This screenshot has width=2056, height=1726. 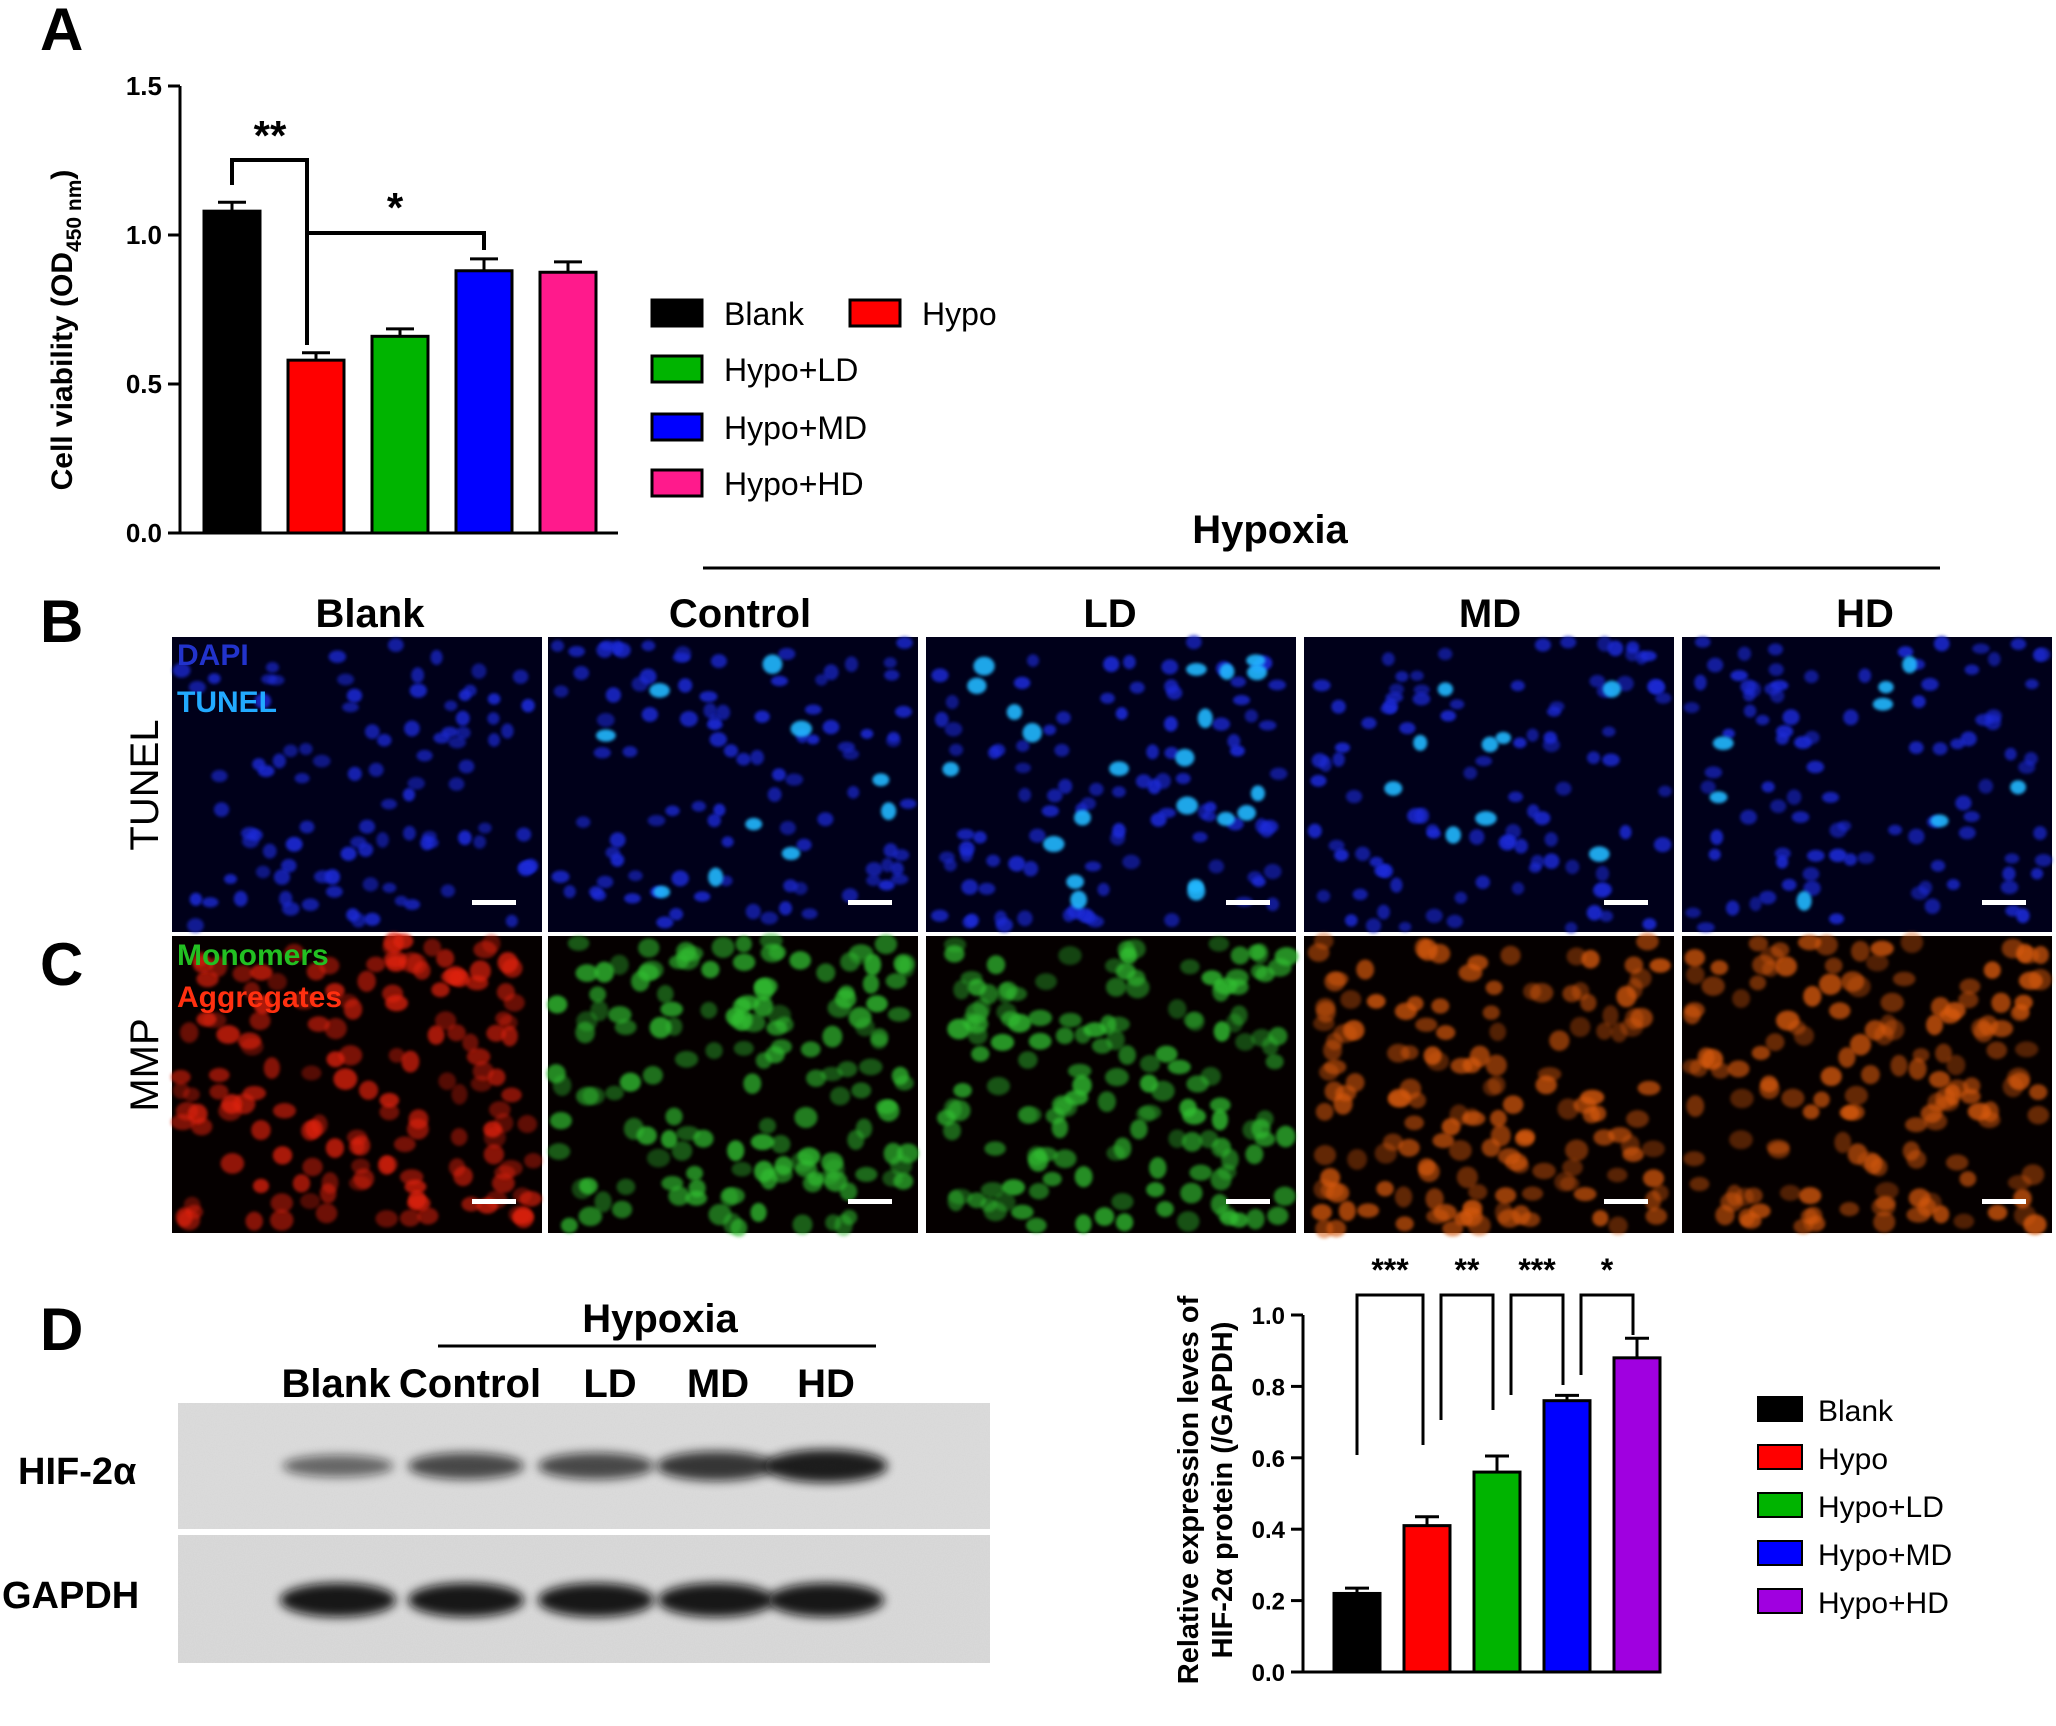 What do you see at coordinates (1248, 902) in the screenshot?
I see `scale-bar` at bounding box center [1248, 902].